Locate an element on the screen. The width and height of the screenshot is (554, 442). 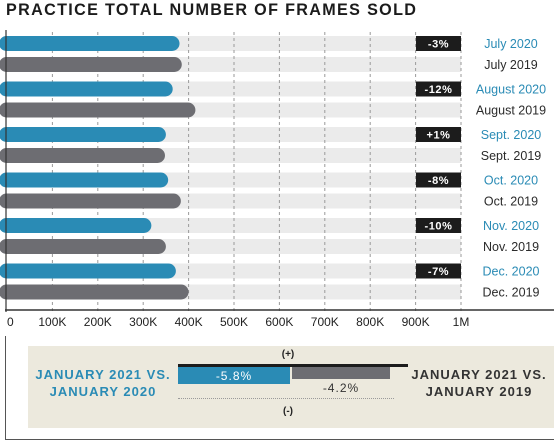
bottom-frame-line is located at coordinates (279, 439).